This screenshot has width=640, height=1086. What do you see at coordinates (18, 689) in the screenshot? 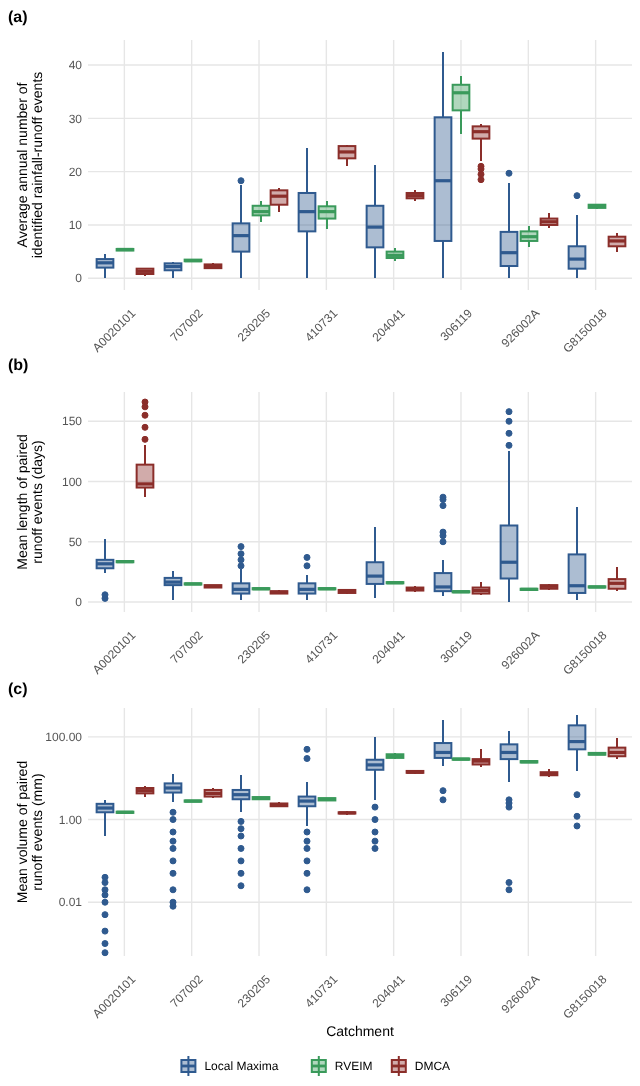
I see `chart-title: (c)` at bounding box center [18, 689].